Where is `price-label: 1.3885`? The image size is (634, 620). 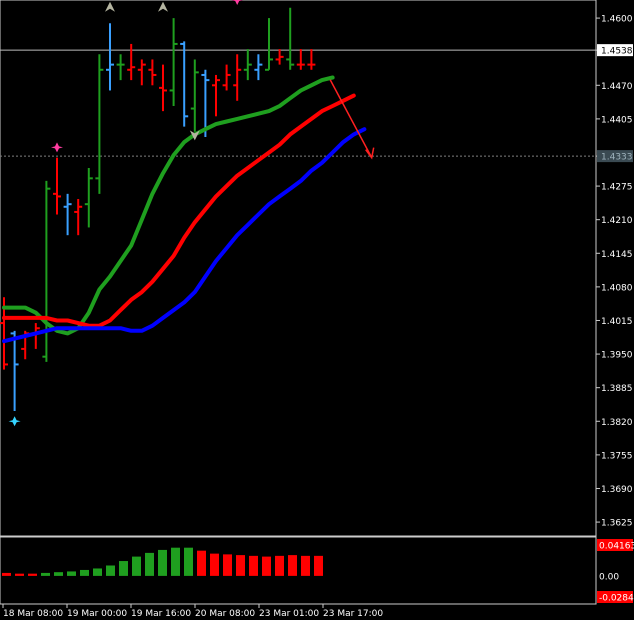
price-label: 1.3885 is located at coordinates (617, 389).